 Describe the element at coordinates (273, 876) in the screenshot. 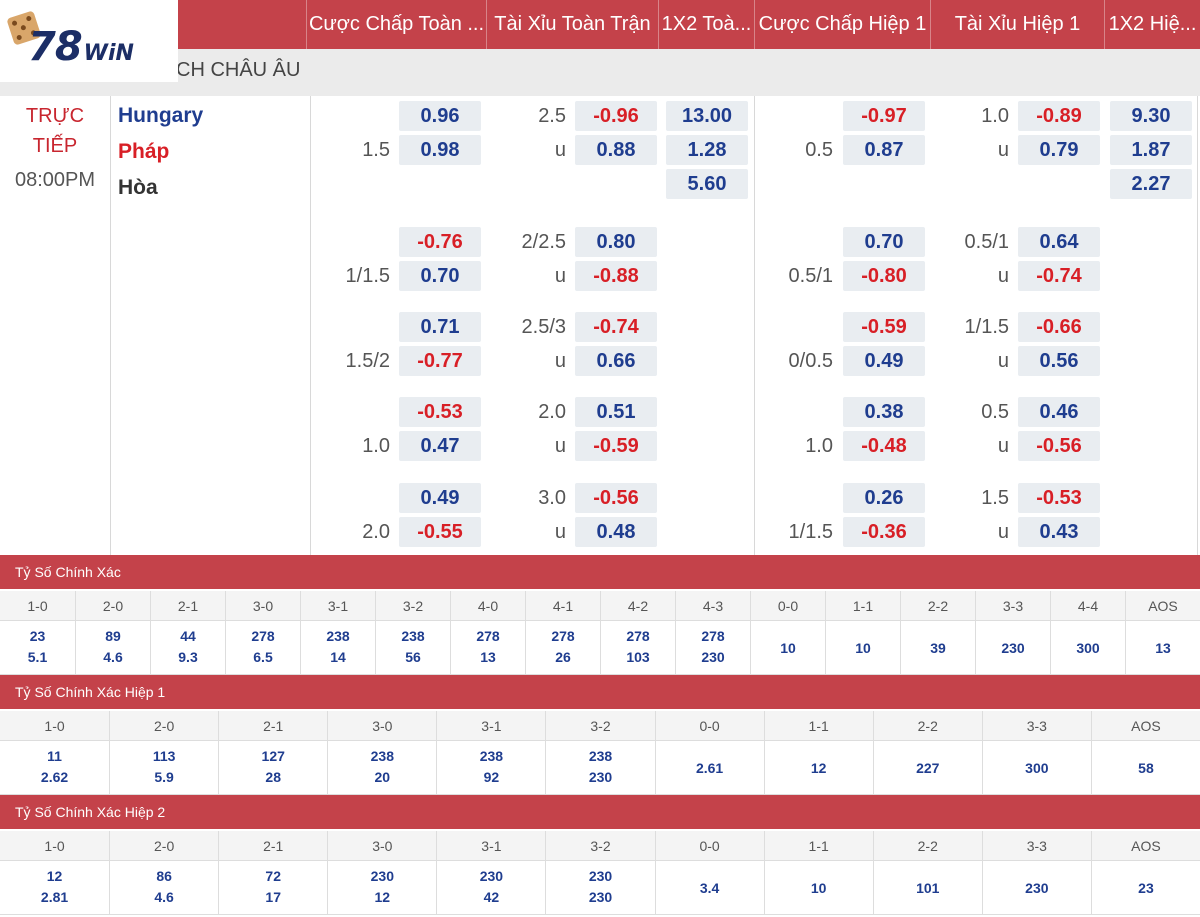

I see `score-odds-home: 72` at that location.